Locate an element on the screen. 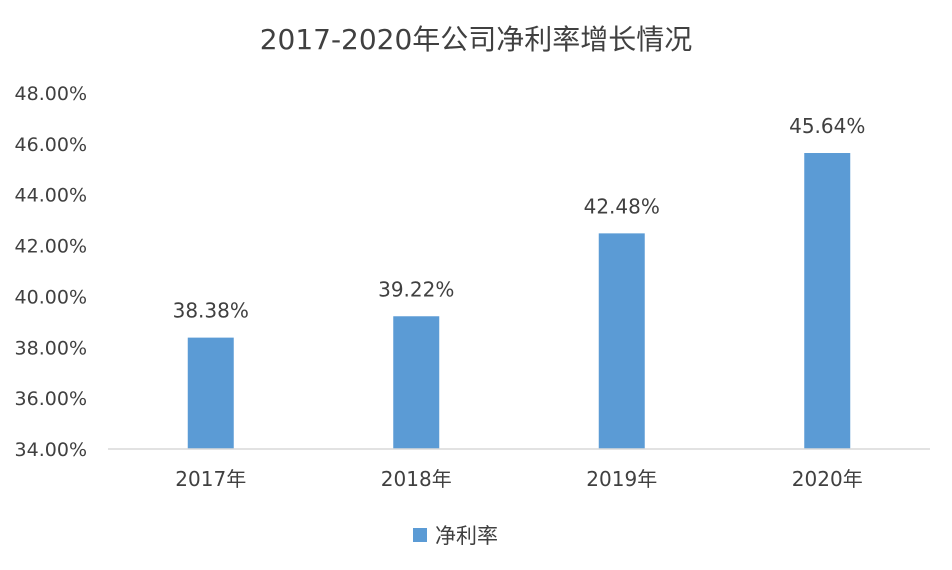  data-label-2: 39.22% is located at coordinates (416, 289).